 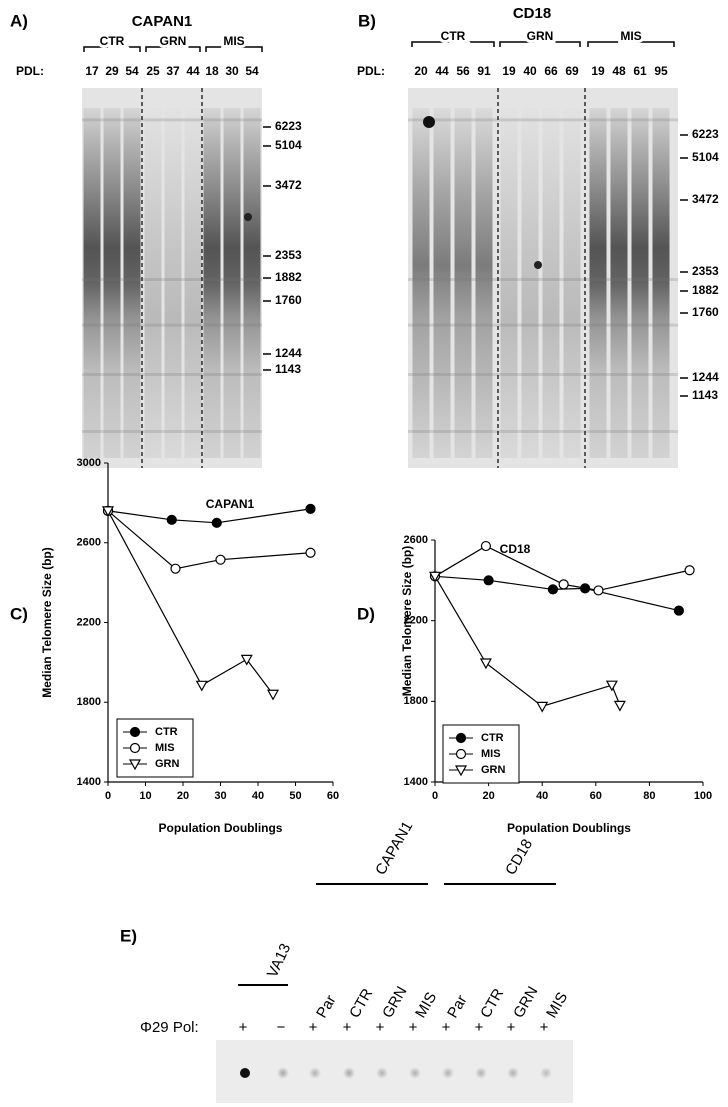 I want to click on group-label: VA13, so click(x=279, y=960).